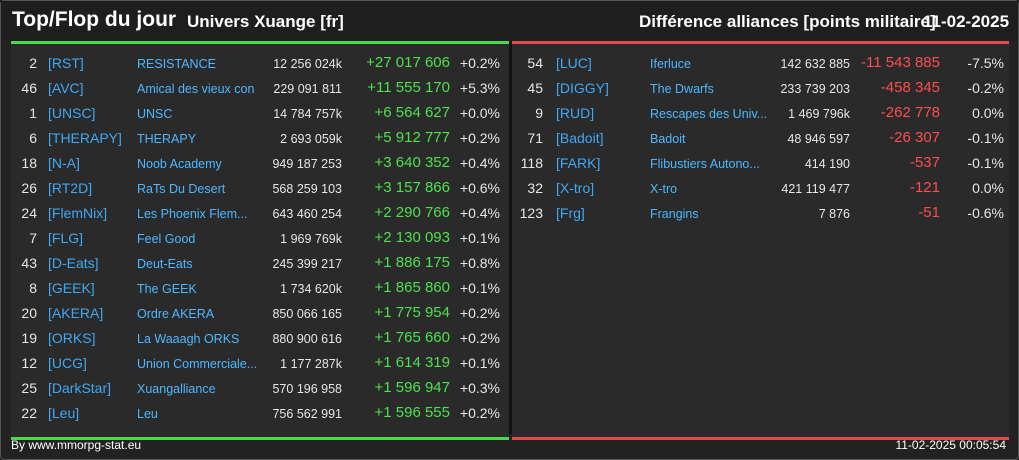 This screenshot has width=1019, height=460. What do you see at coordinates (64, 163) in the screenshot?
I see `alliance-tag-link: [N-A]` at bounding box center [64, 163].